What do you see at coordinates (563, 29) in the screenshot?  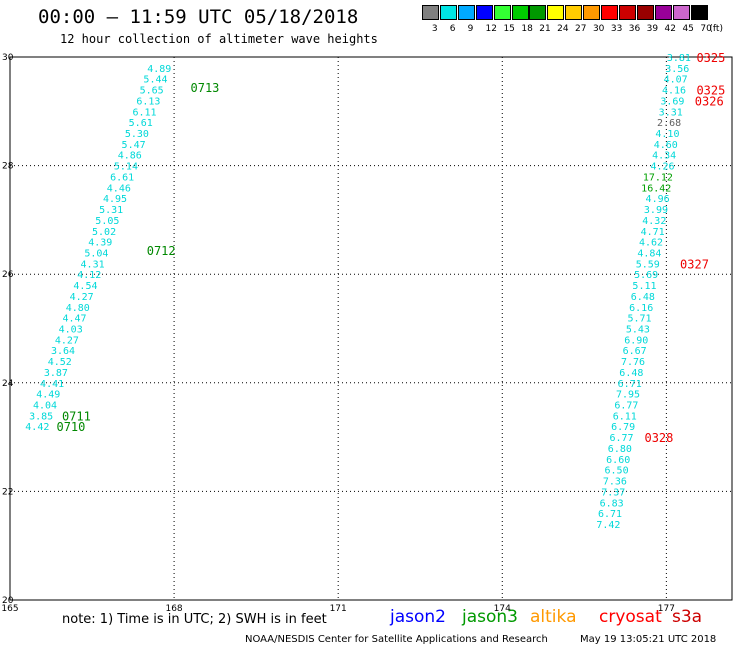 I see `legend-label: 24` at bounding box center [563, 29].